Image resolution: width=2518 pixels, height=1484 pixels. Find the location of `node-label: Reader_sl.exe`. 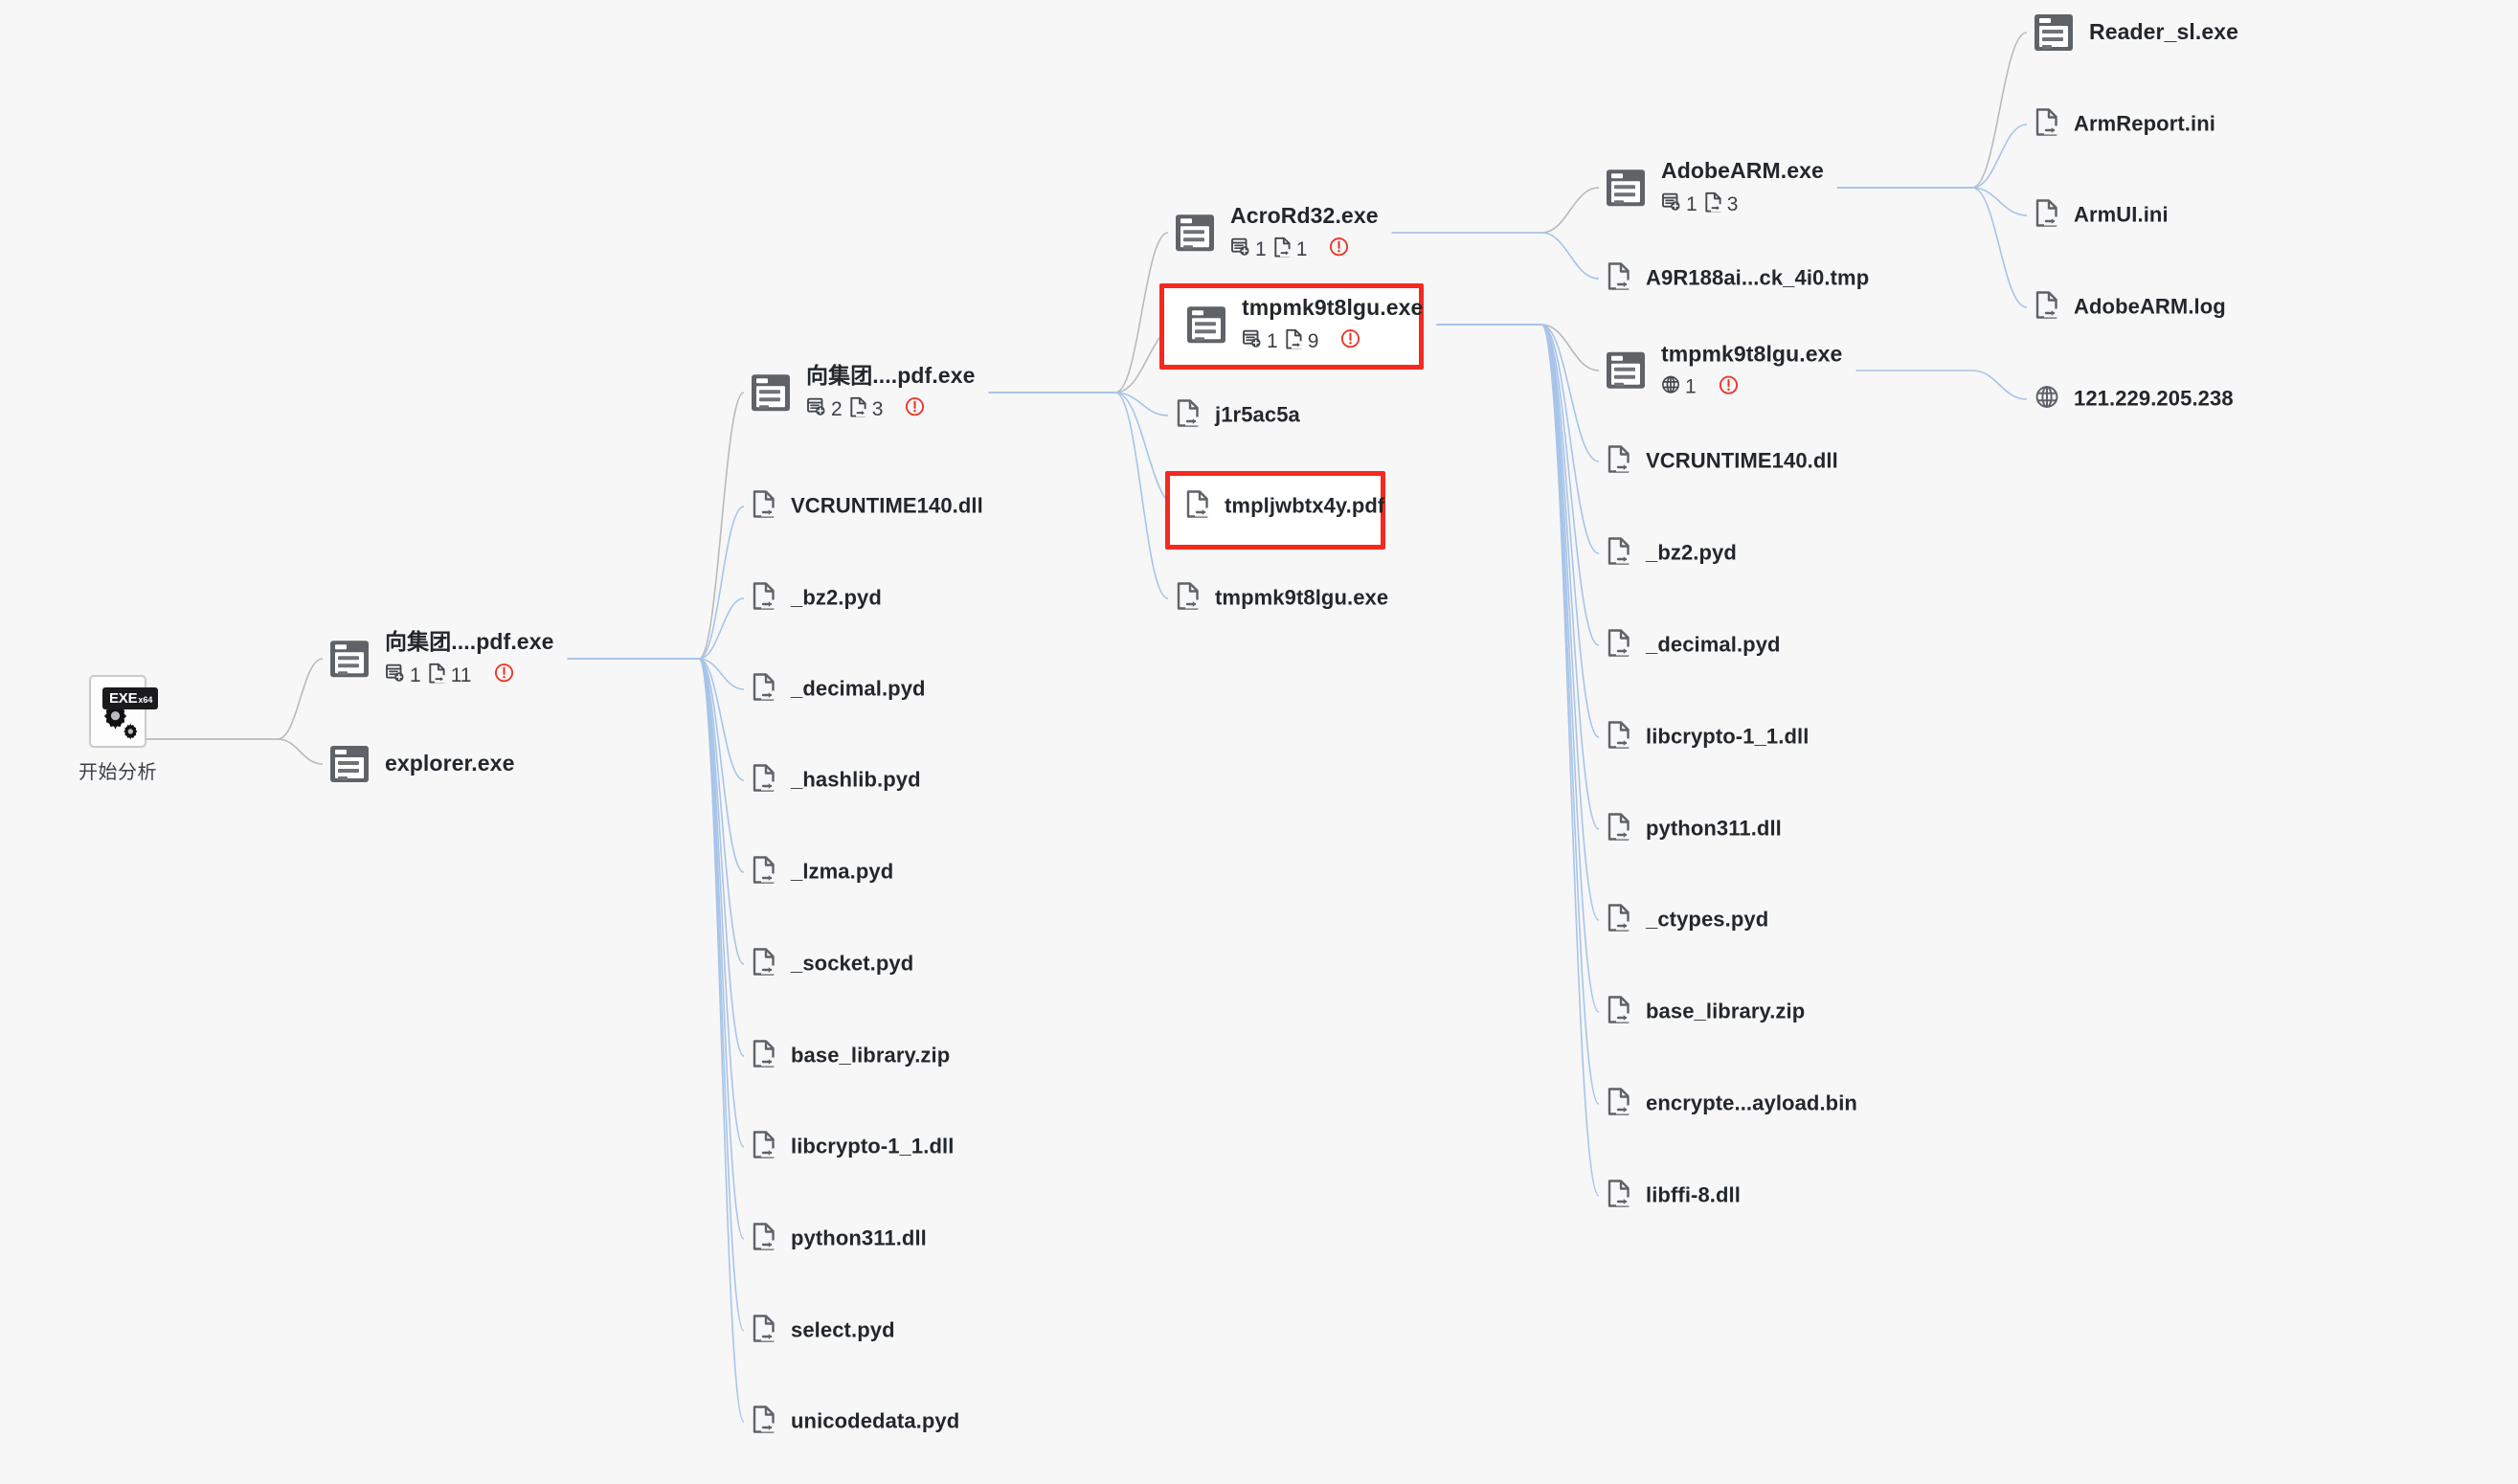

node-label: Reader_sl.exe is located at coordinates (2164, 32).